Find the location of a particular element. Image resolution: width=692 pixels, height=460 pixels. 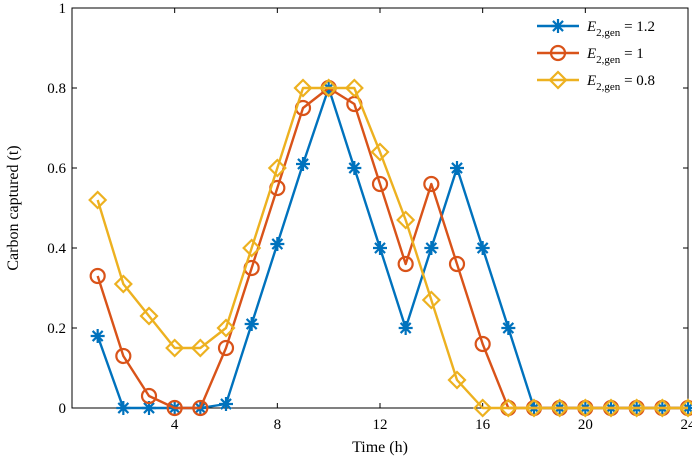

legend-label: E2,gen = 0.8 is located at coordinates (620, 83).